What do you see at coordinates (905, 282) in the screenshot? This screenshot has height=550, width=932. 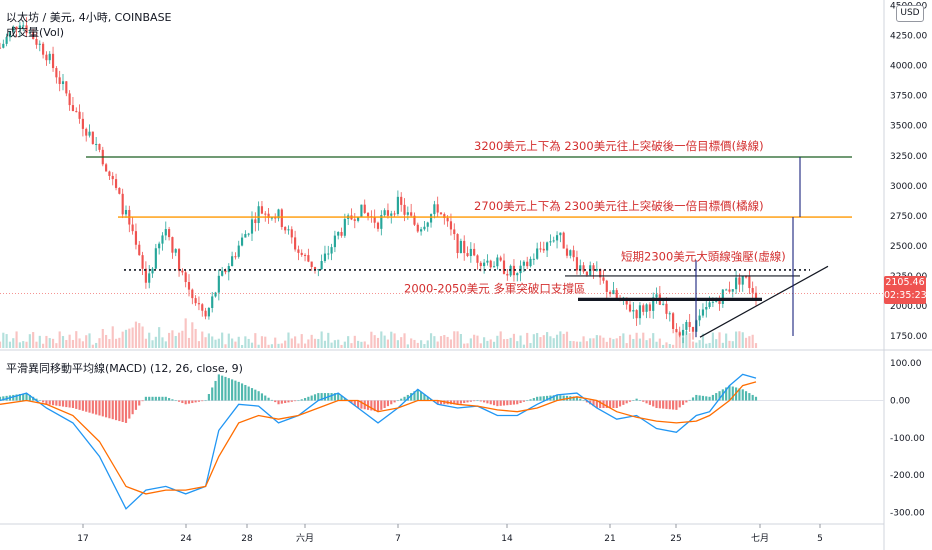 I see `last-price: 2105.46` at bounding box center [905, 282].